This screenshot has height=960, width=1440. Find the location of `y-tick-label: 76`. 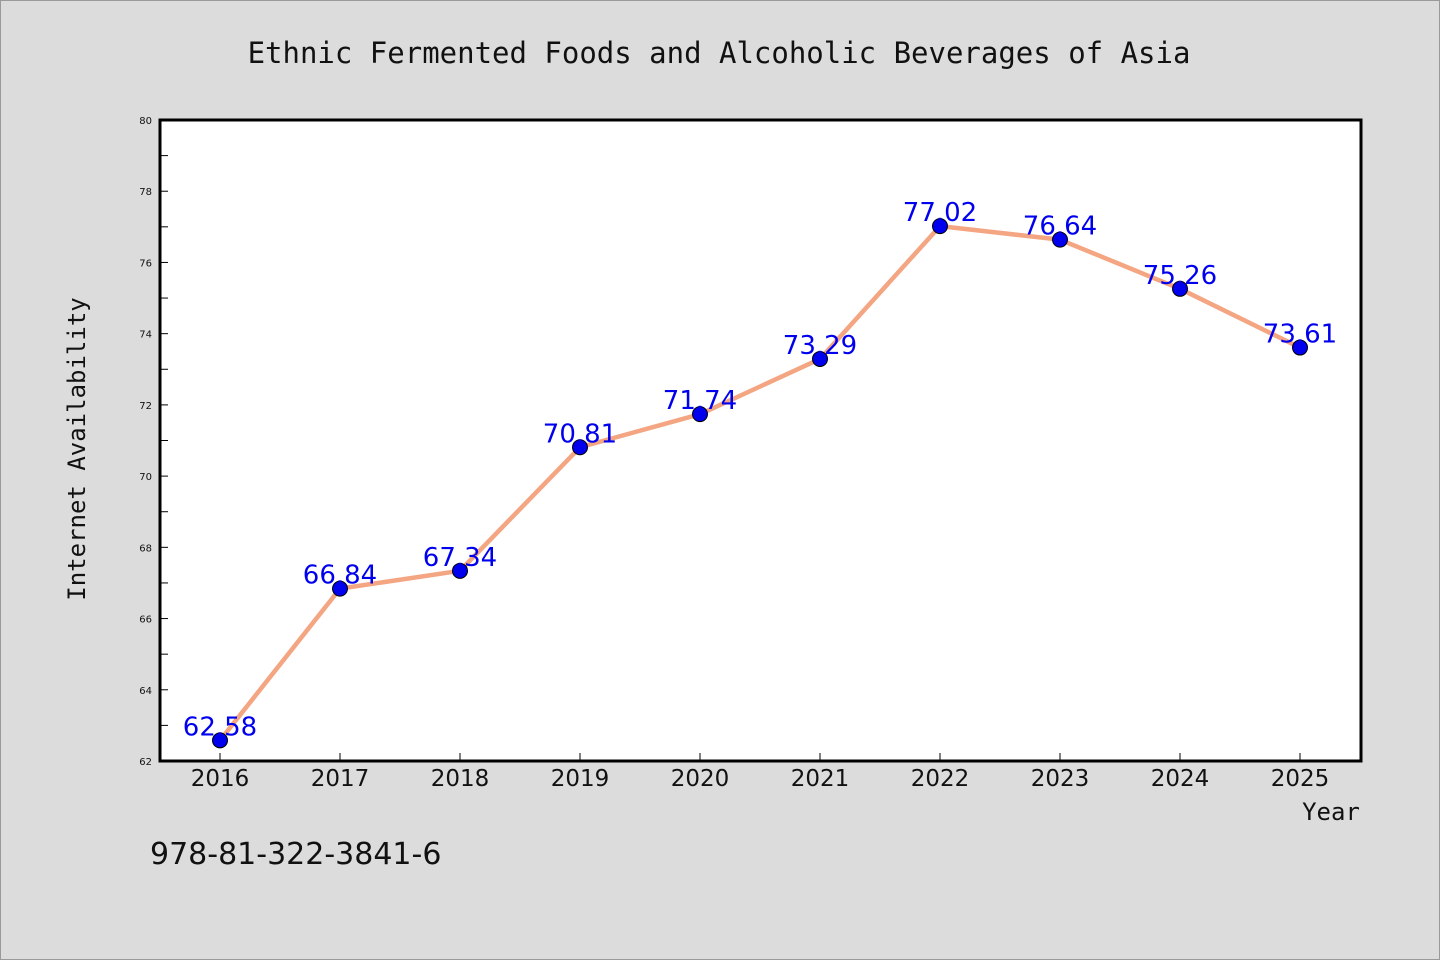

y-tick-label: 76 is located at coordinates (145, 263).